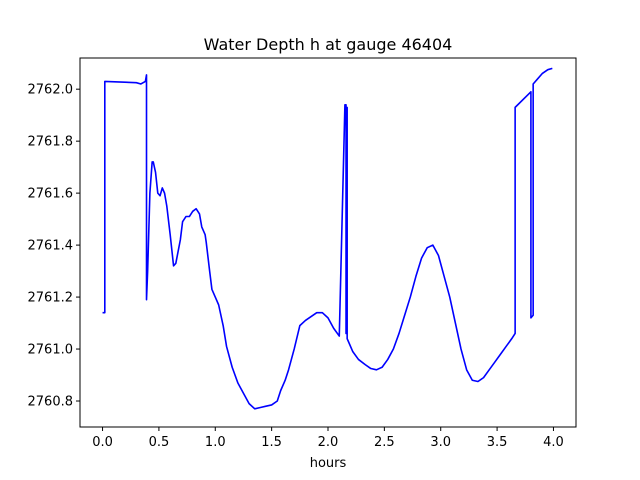  What do you see at coordinates (51, 402) in the screenshot?
I see `y-tick-label: 2760.8` at bounding box center [51, 402].